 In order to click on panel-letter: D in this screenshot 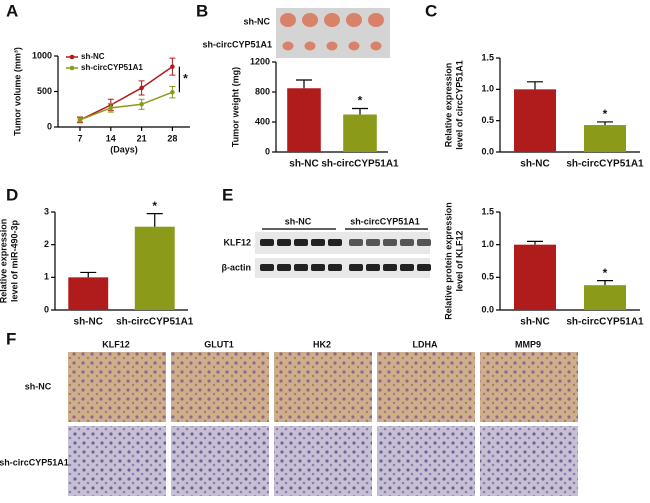, I will do `click(12, 194)`.